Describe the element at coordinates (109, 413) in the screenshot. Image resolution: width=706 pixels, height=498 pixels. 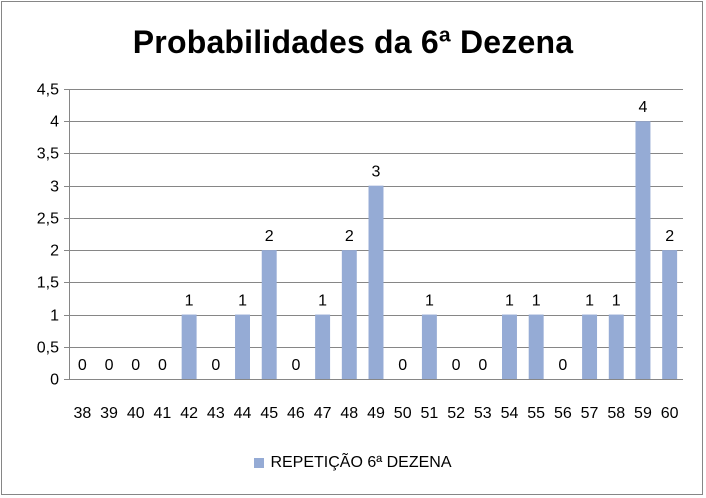
I see `x-tick-label: 39` at that location.